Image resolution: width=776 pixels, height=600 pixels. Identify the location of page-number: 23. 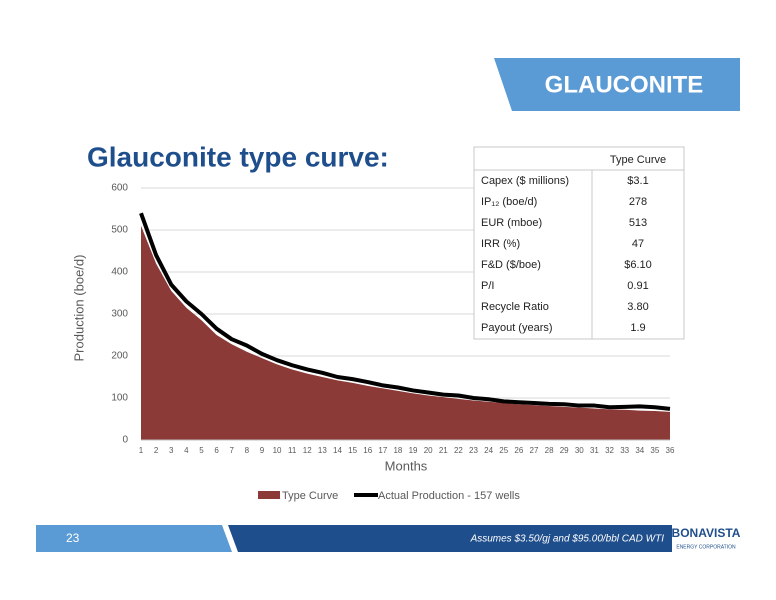
(73, 538).